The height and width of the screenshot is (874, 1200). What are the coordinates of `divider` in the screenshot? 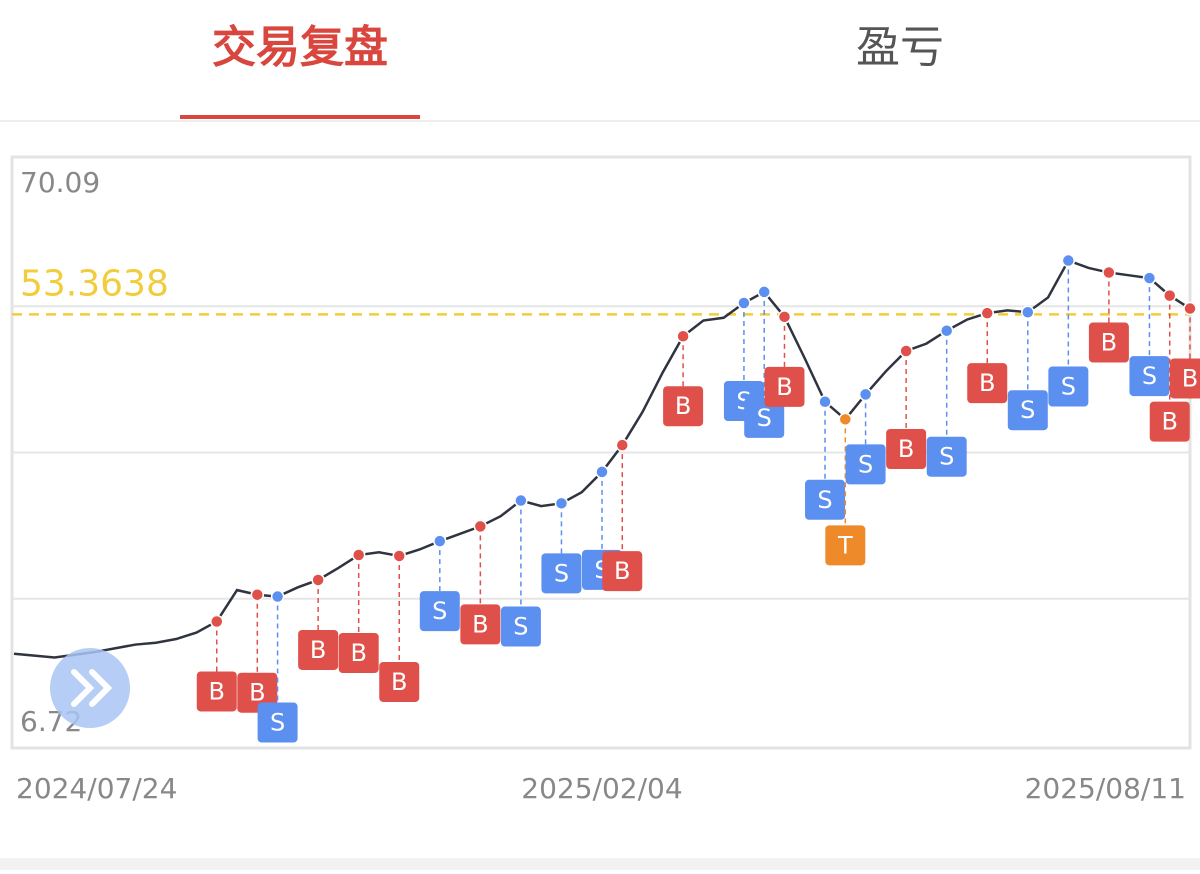 It's located at (600, 121).